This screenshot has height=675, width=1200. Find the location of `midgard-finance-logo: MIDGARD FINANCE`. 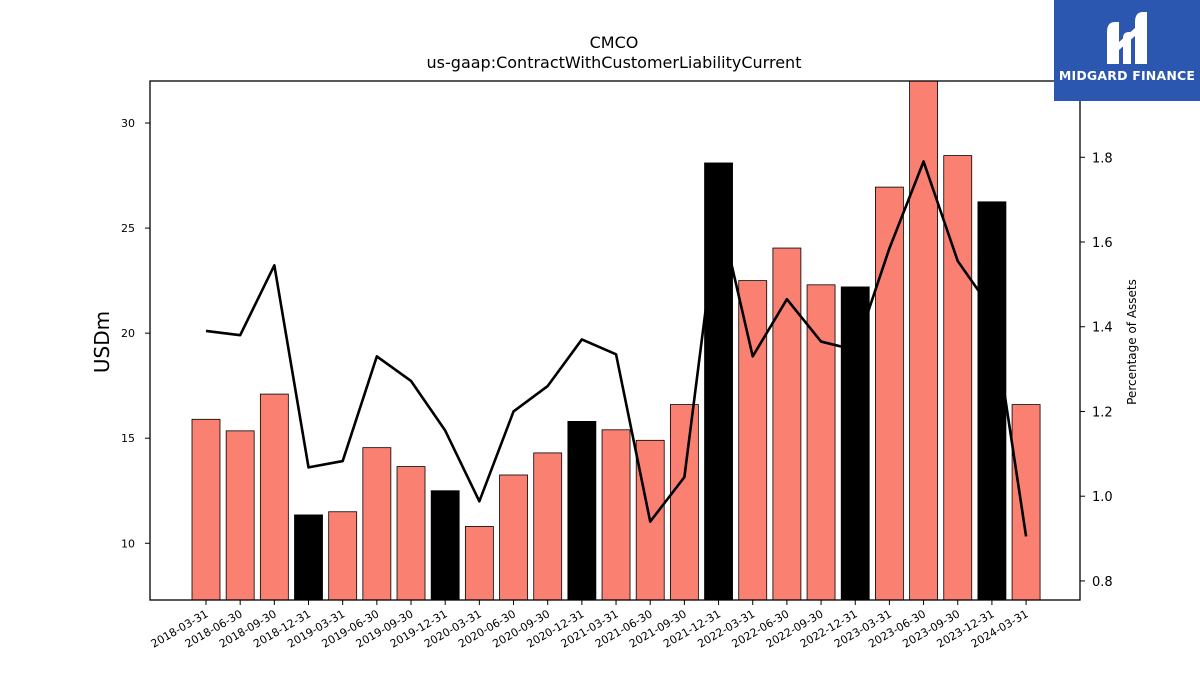

midgard-finance-logo: MIDGARD FINANCE is located at coordinates (1127, 50).